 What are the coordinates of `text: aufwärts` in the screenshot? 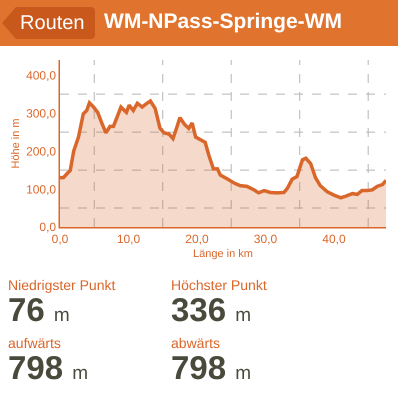 It's located at (35, 343).